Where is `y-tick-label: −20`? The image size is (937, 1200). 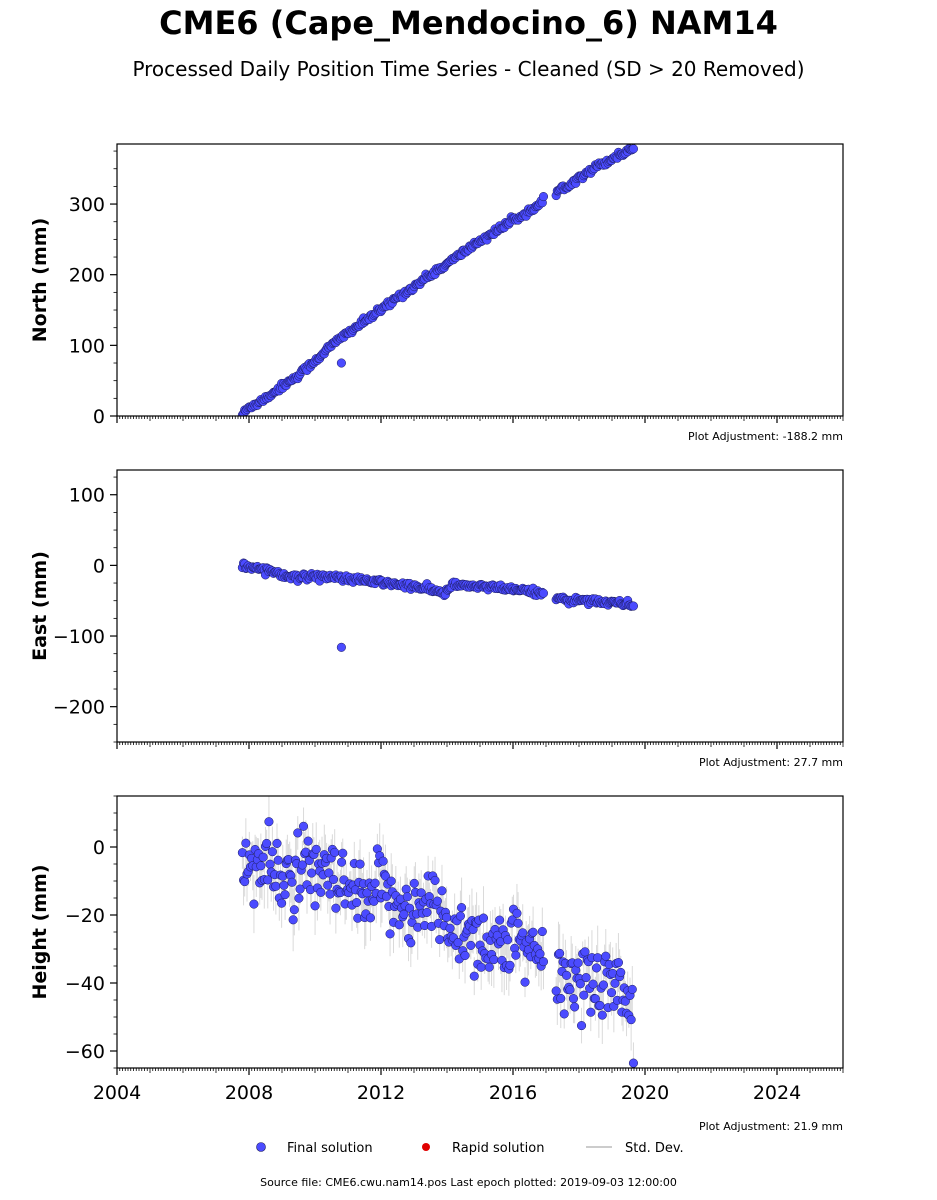 y-tick-label: −20 is located at coordinates (85, 916).